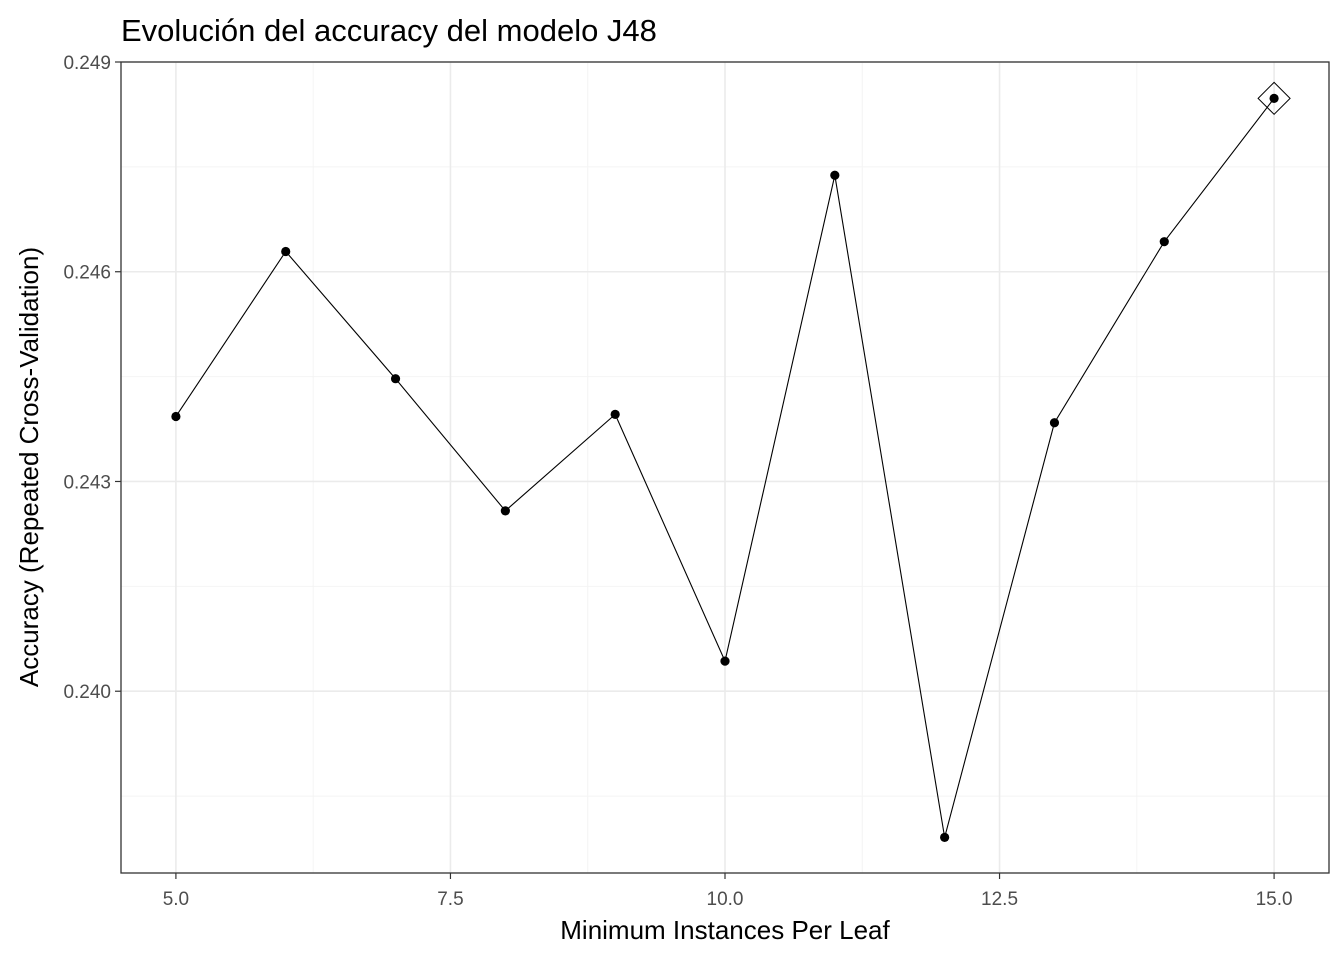  Describe the element at coordinates (176, 899) in the screenshot. I see `x-tick-label: 5.0` at that location.